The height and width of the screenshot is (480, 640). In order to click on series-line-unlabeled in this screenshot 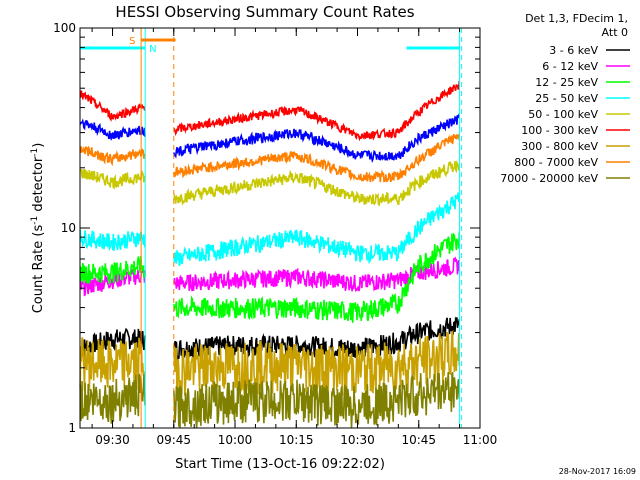, I will do `click(270, 138)`.